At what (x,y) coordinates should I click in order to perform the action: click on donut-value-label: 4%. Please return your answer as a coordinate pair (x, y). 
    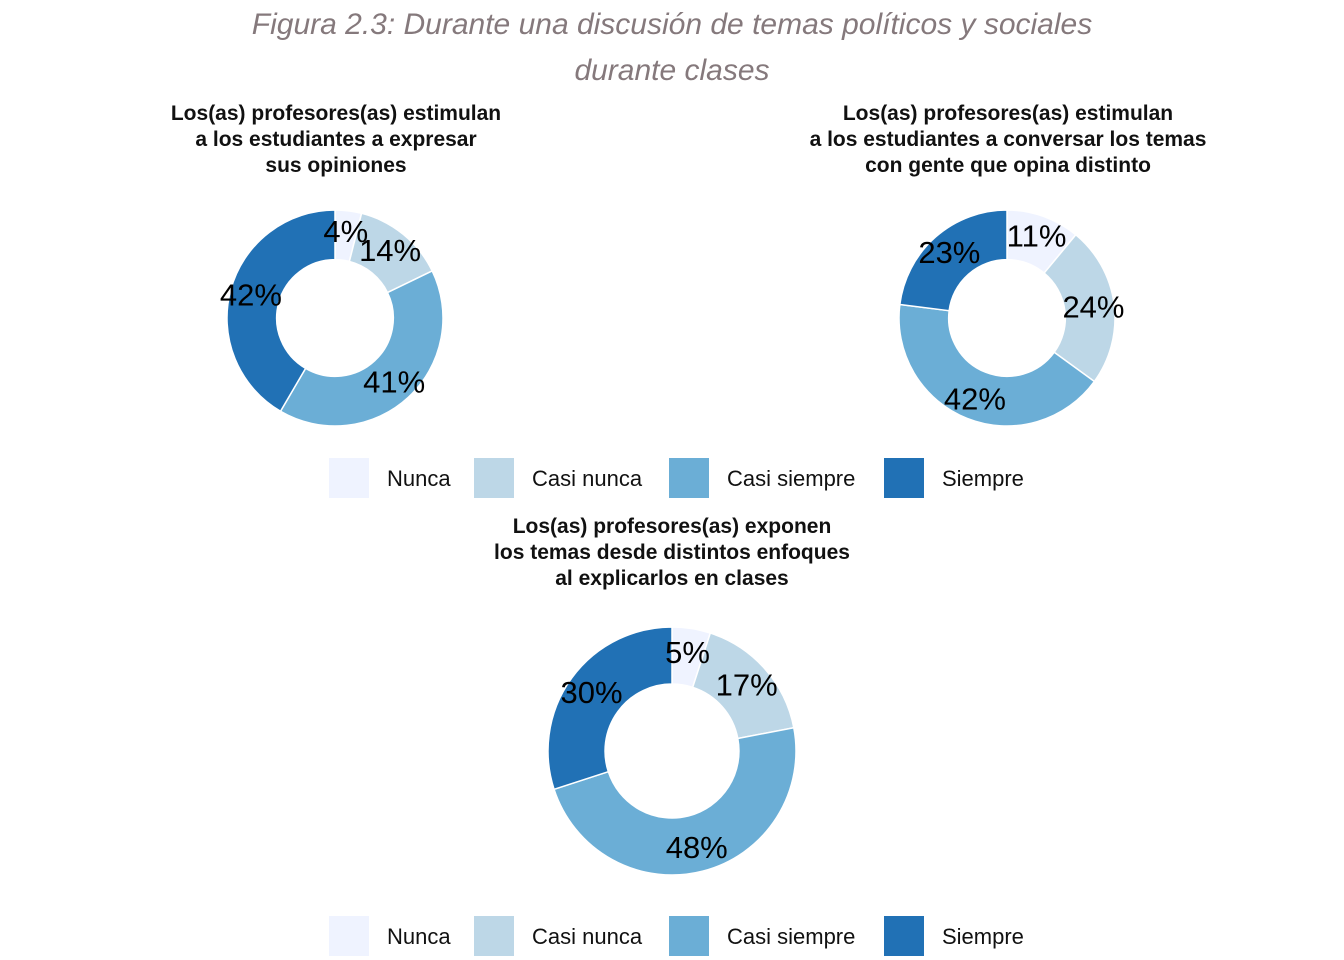
    Looking at the image, I should click on (345, 231).